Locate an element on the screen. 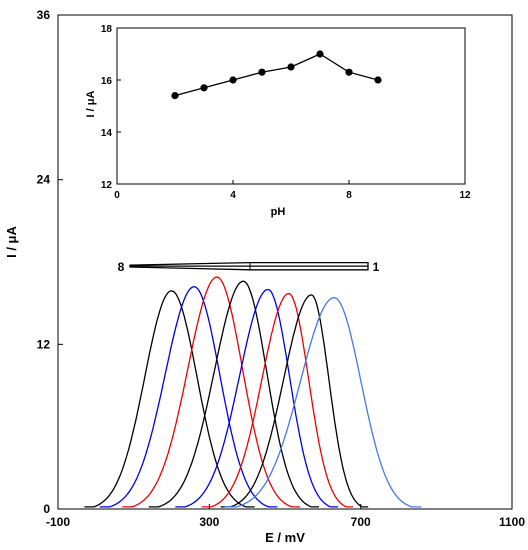 This screenshot has height=550, width=528. peak-shift-annotation: 8 1 is located at coordinates (249, 267).